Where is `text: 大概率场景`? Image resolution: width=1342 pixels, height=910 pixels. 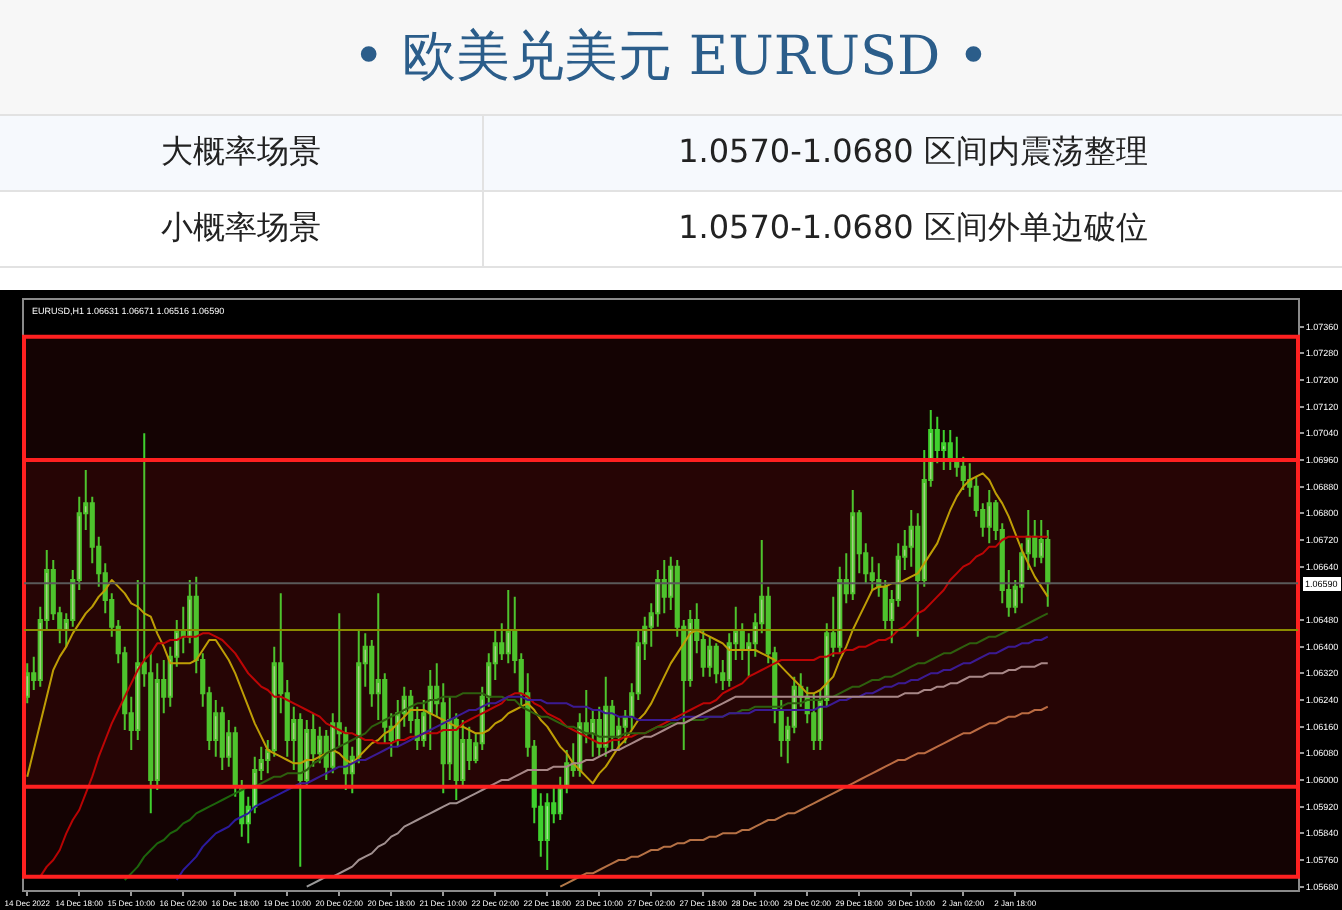
text: 大概率场景 is located at coordinates (241, 153).